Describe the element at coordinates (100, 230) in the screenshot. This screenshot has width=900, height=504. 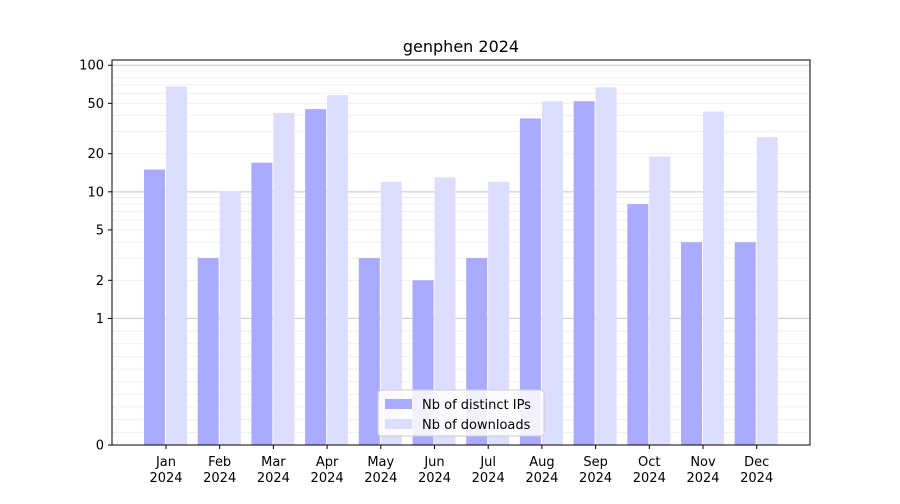
I see `y-tick-label: 5` at that location.